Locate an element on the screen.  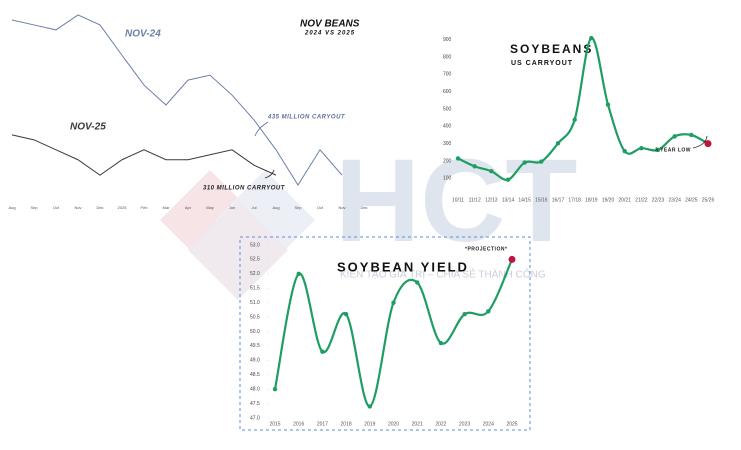
watermark-diamonds is located at coordinates (237, 235).